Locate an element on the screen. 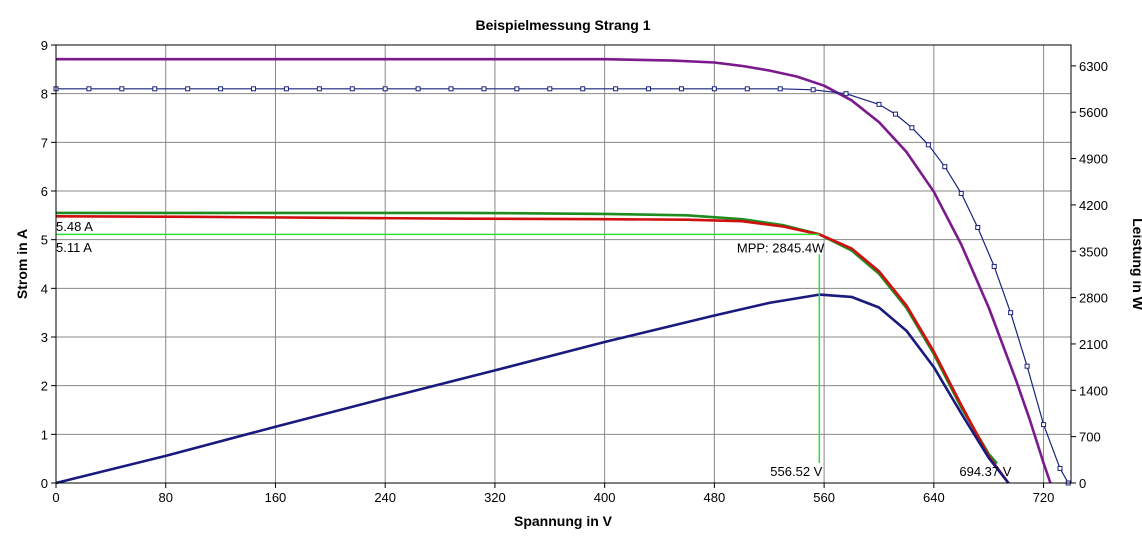  y2-axis-label: Leistung in W is located at coordinates (1136, 264).